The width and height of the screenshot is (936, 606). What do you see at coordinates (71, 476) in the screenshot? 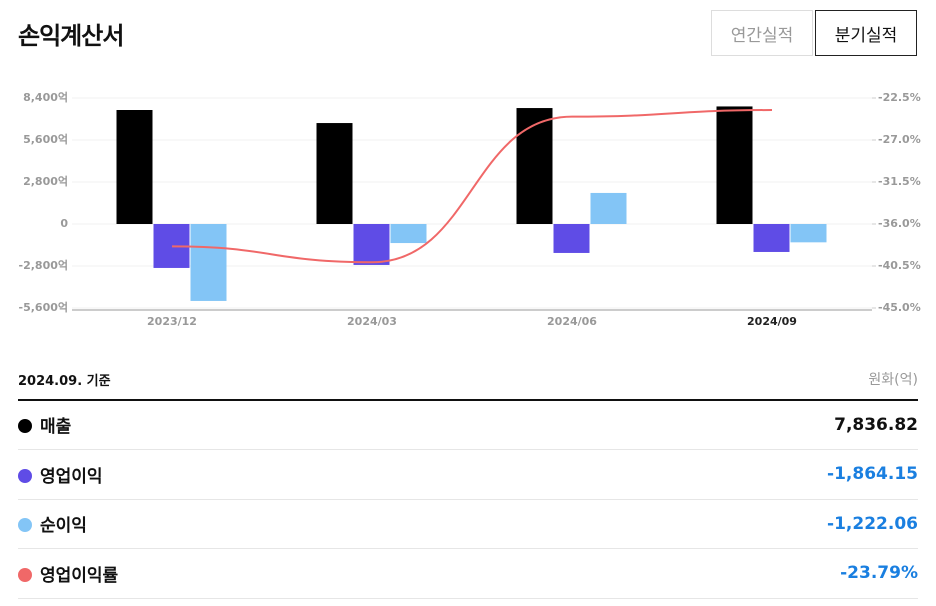
I see `series-name: 영업이익` at bounding box center [71, 476].